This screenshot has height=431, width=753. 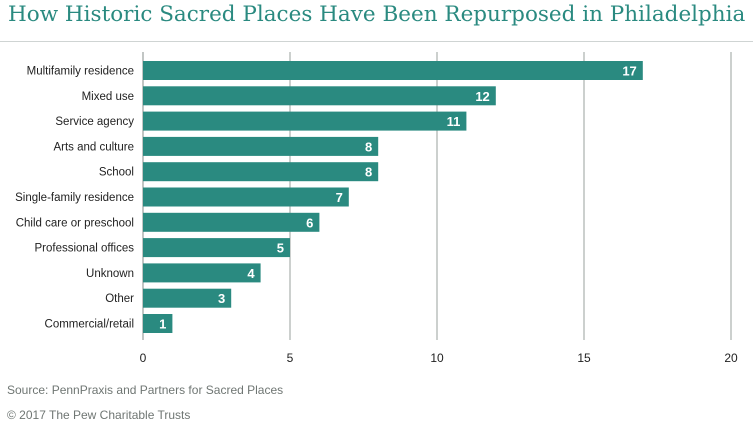 What do you see at coordinates (251, 273) in the screenshot?
I see `data-label: 4` at bounding box center [251, 273].